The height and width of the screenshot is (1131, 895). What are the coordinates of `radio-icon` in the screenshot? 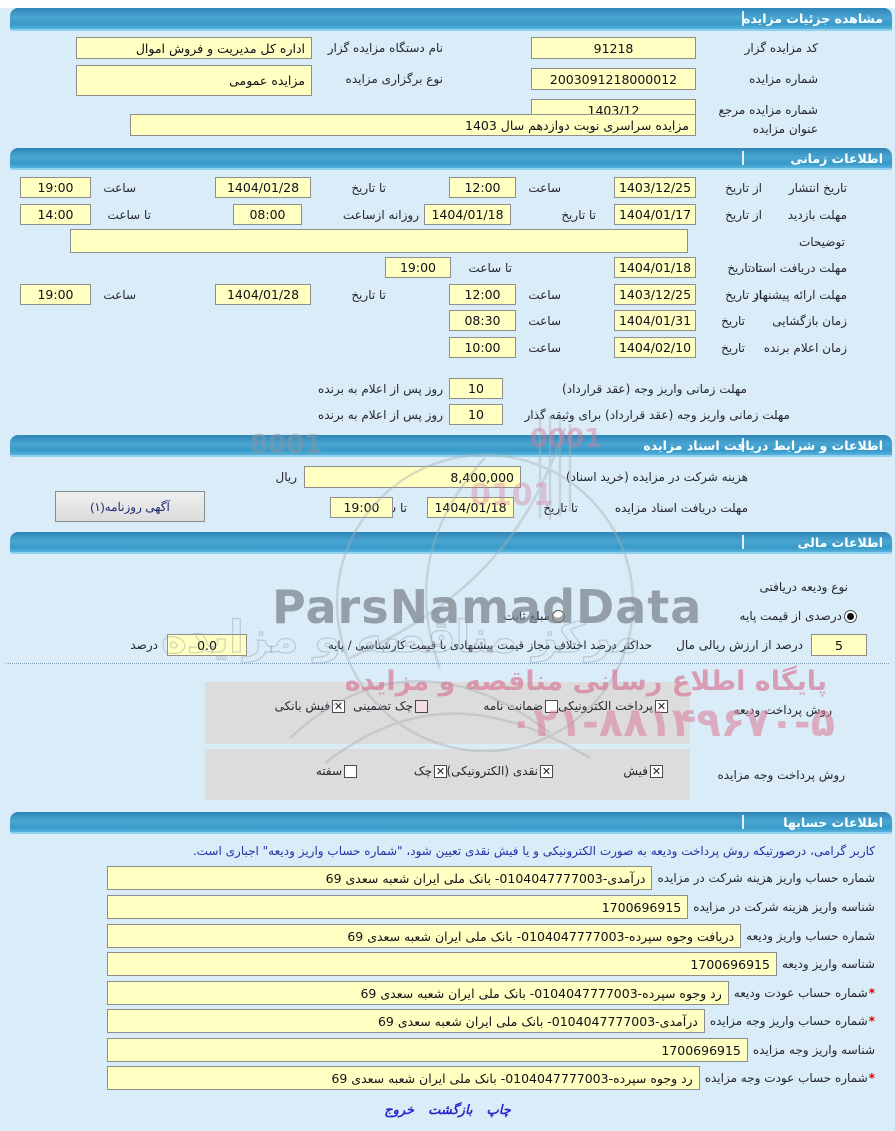 It's located at (558, 616).